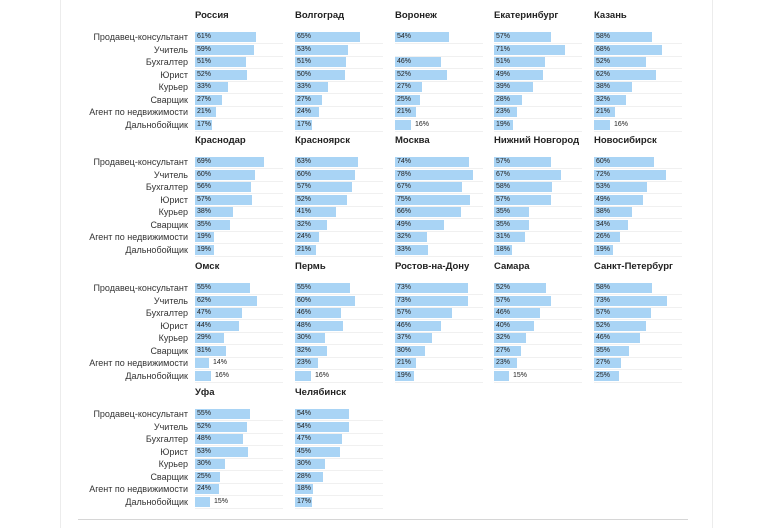  What do you see at coordinates (173, 212) in the screenshot?
I see `category-label: Курьер` at bounding box center [173, 212].